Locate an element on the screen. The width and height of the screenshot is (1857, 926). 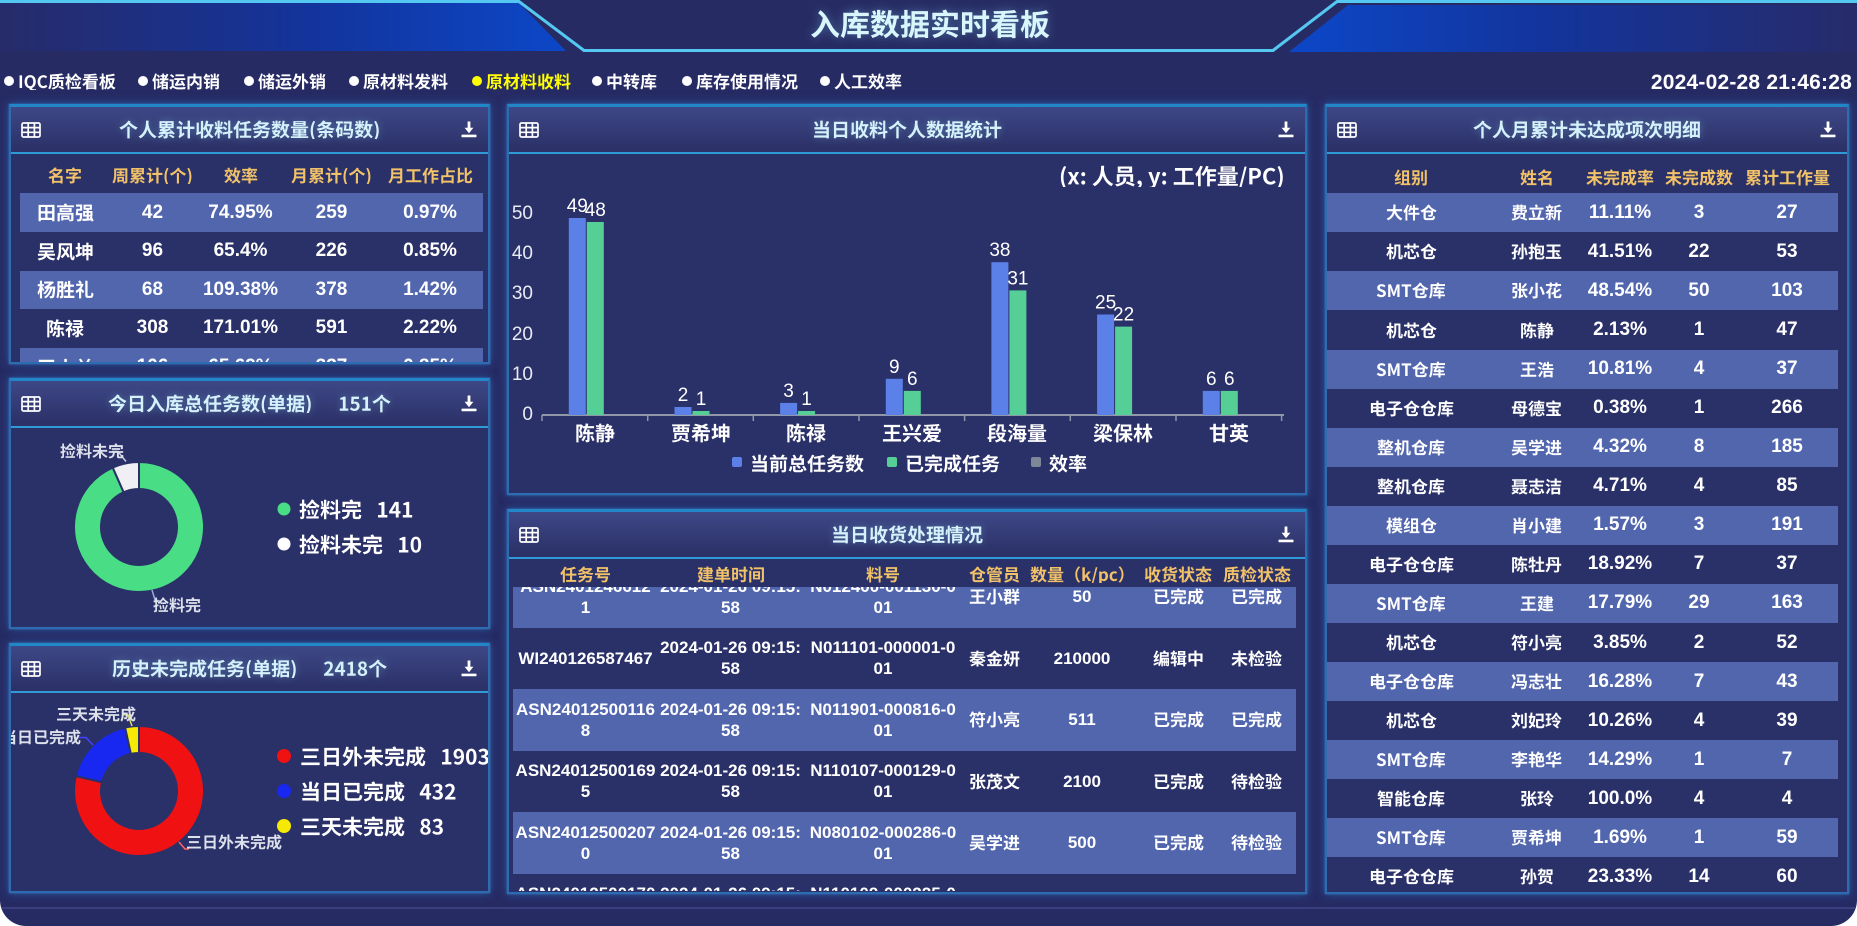
svg-text: 9 is located at coordinates (894, 367).